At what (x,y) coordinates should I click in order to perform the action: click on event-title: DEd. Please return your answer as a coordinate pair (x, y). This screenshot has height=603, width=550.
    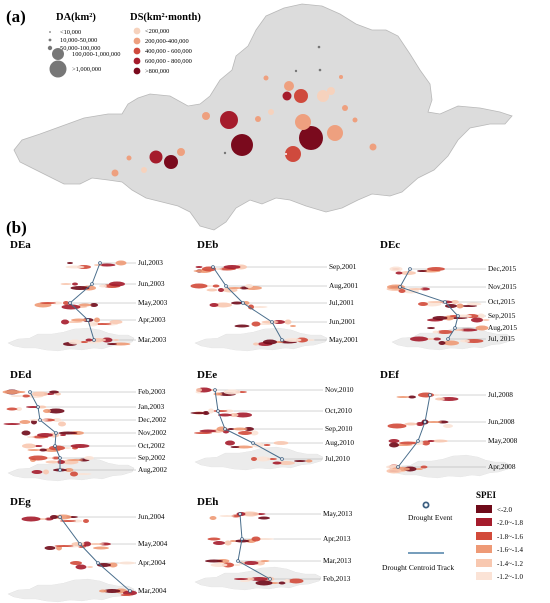
    Looking at the image, I should click on (20, 375).